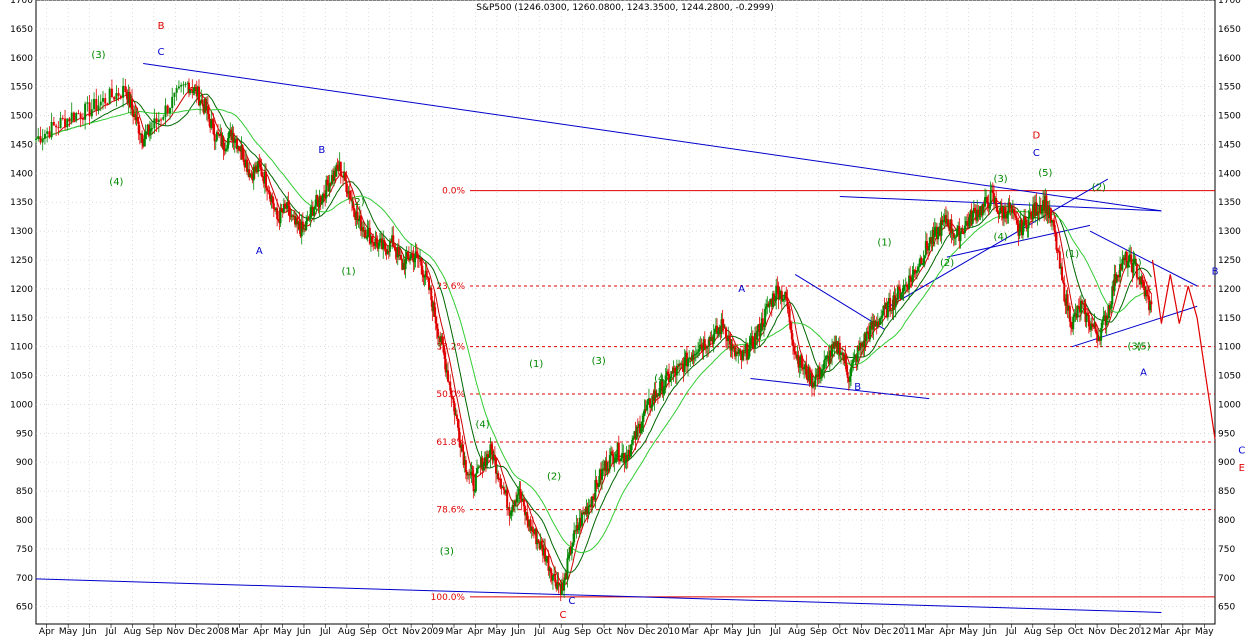 The image size is (1250, 636). Describe the element at coordinates (161, 26) in the screenshot. I see `wave-label-red: B` at that location.